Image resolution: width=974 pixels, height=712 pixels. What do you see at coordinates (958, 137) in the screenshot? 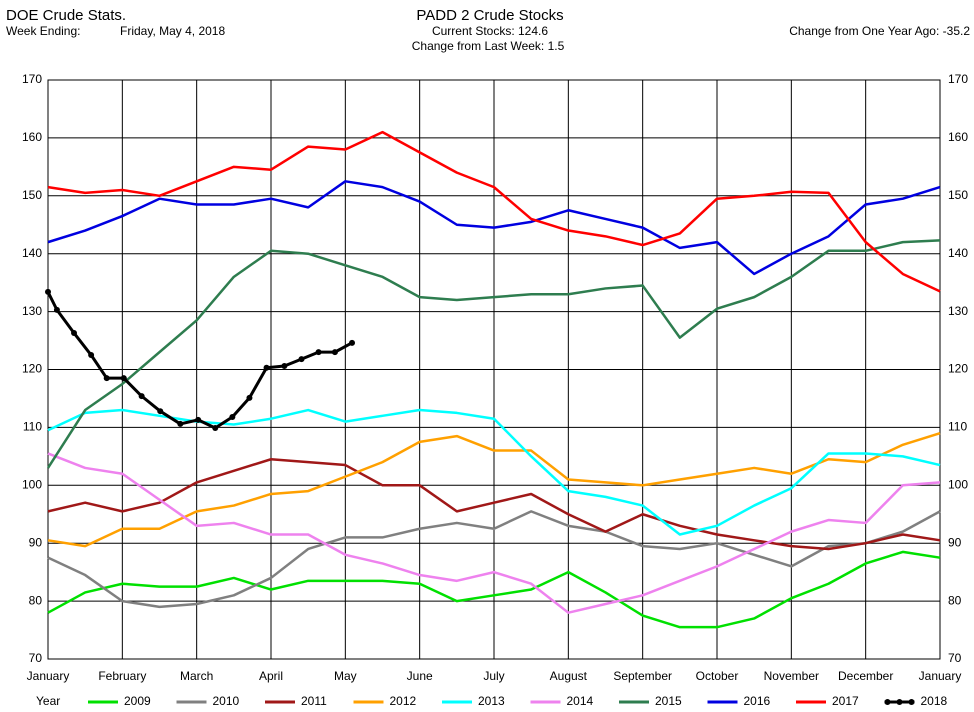
I see `y2-tick-label: 160` at bounding box center [958, 137].